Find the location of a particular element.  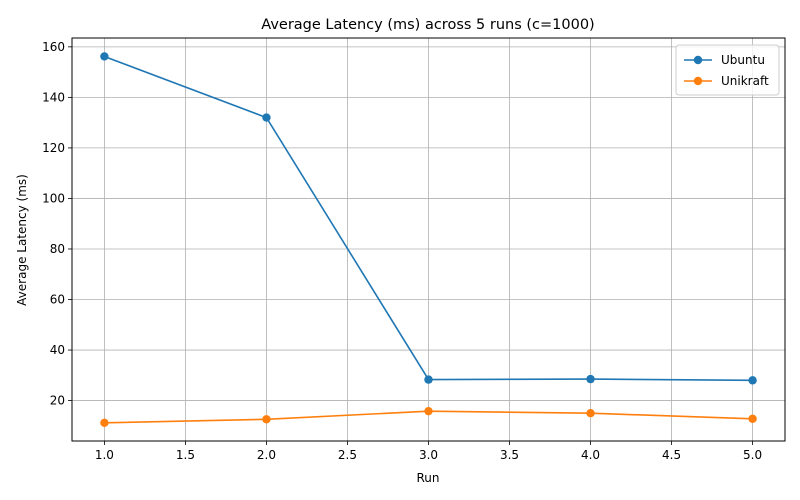

y-tick-label: 20 is located at coordinates (57, 401).